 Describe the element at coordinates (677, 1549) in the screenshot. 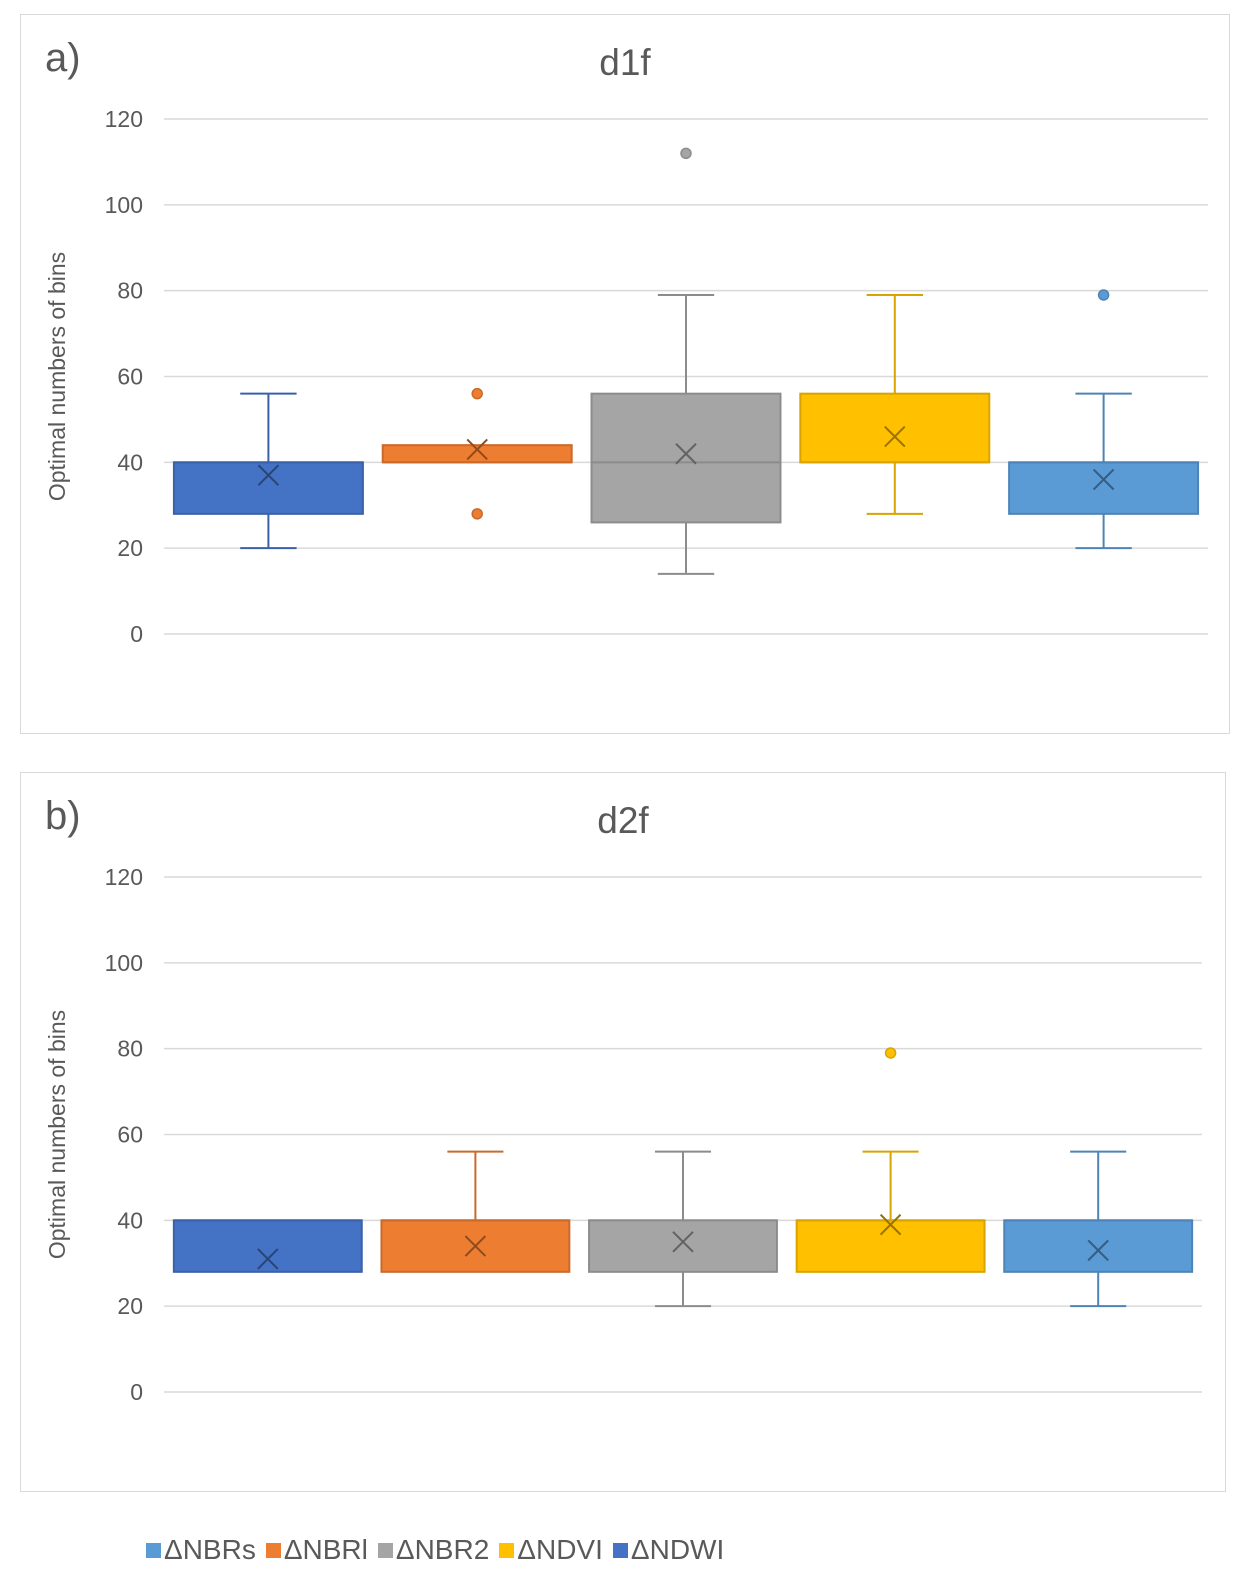

I see `legend-label: ΔNDWI` at that location.